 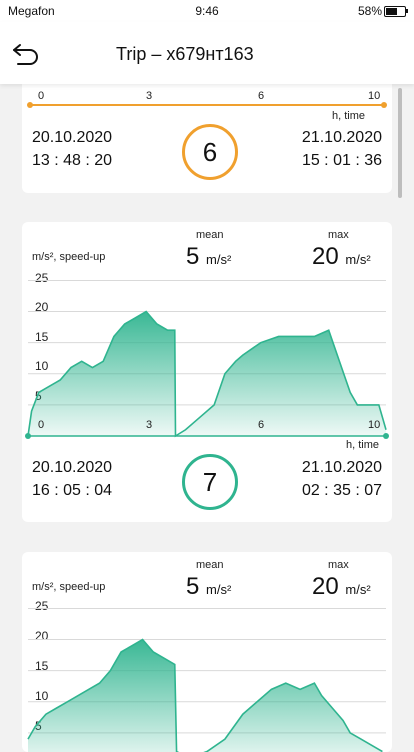 I want to click on start-time: 16 : 05 : 04, so click(x=72, y=491).